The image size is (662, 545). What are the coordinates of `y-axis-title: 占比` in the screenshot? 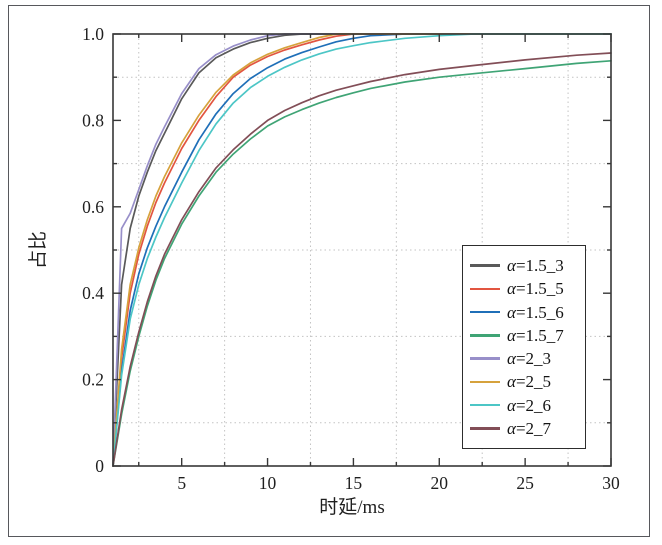 It's located at (38, 250).